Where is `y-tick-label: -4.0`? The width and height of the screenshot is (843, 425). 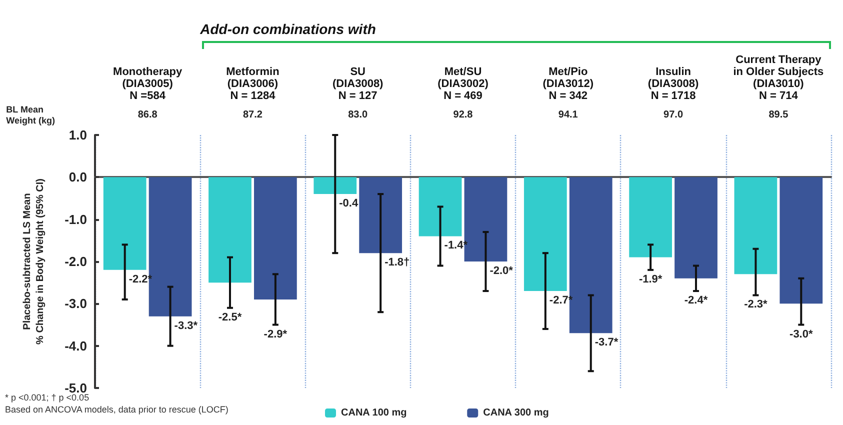
y-tick-label: -4.0 is located at coordinates (75, 346).